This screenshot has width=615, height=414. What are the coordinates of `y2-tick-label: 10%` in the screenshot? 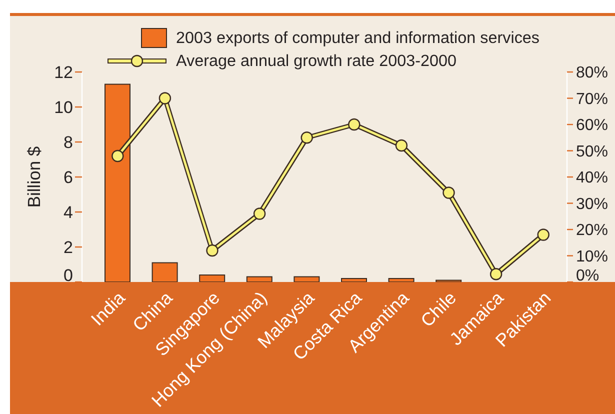 It's located at (592, 257).